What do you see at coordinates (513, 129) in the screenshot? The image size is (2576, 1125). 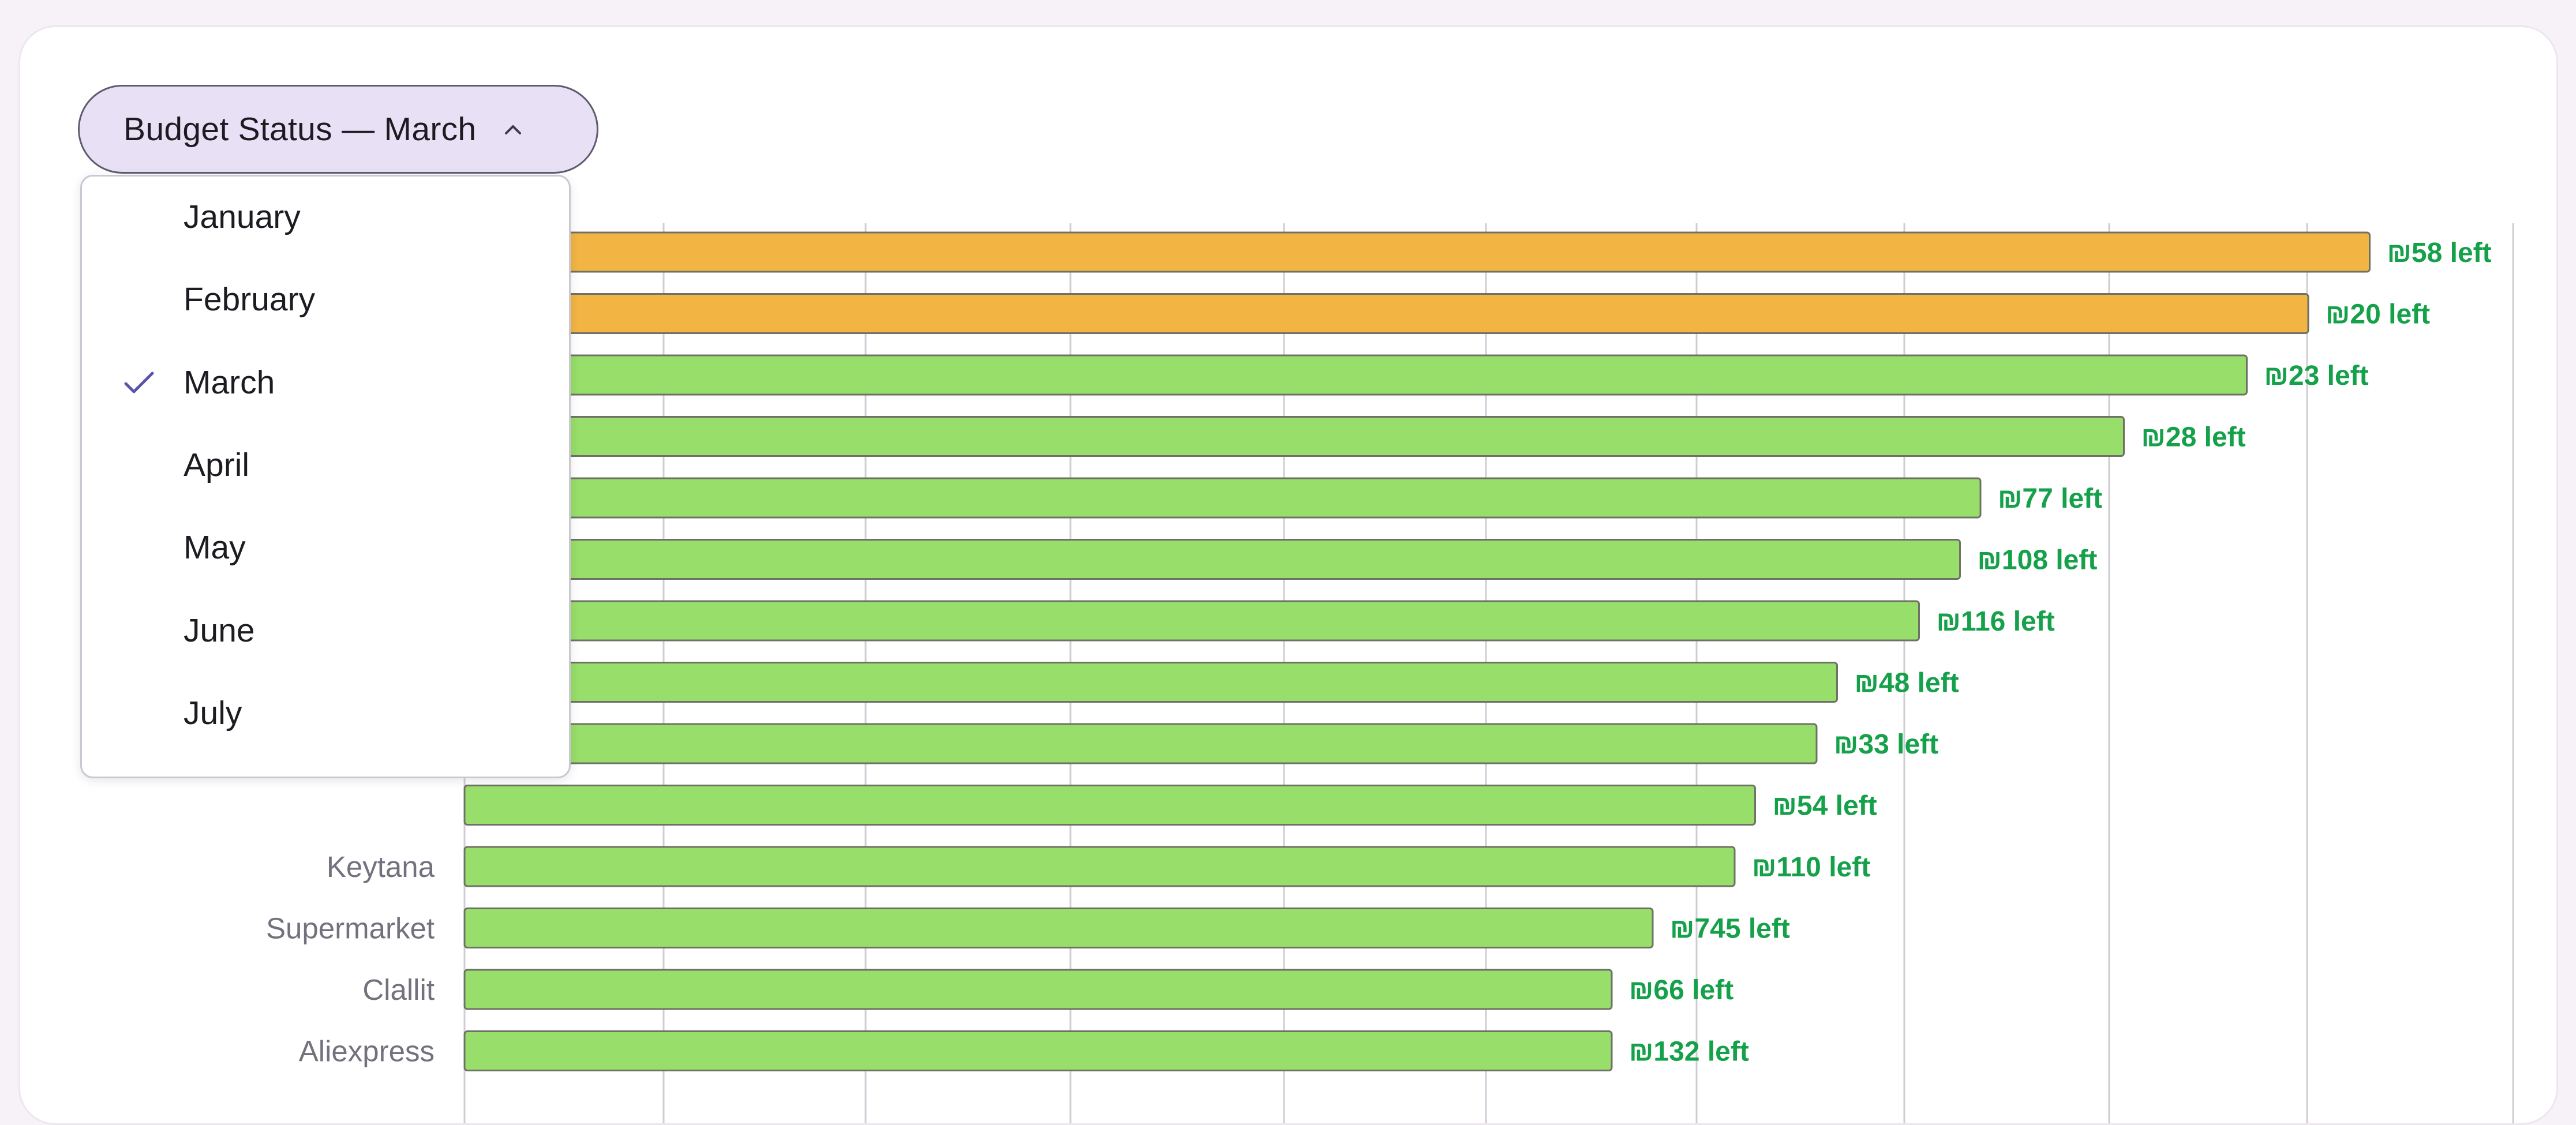 I see `chevron-up-icon` at bounding box center [513, 129].